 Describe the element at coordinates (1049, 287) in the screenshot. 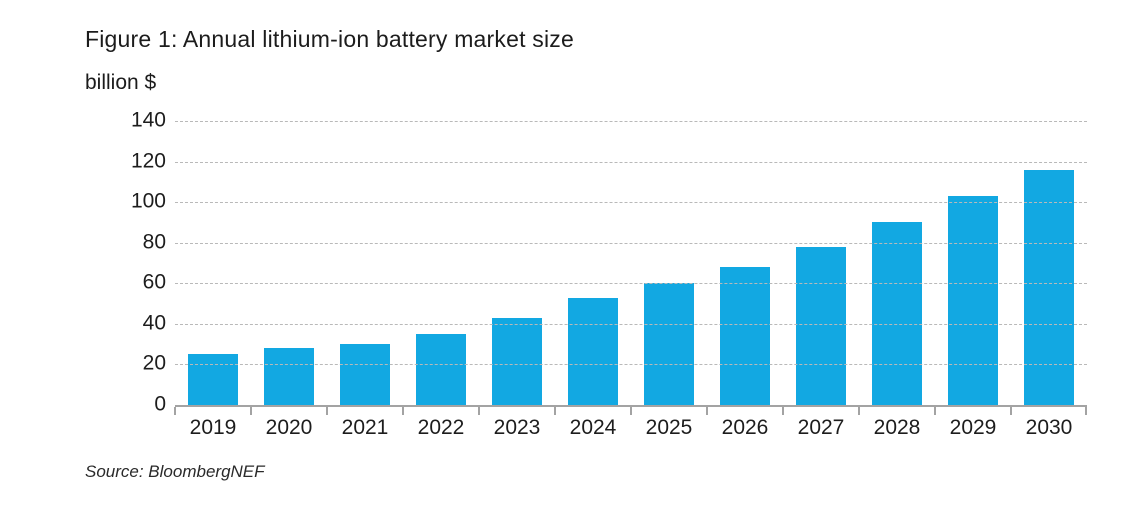

I see `bar-2030` at that location.